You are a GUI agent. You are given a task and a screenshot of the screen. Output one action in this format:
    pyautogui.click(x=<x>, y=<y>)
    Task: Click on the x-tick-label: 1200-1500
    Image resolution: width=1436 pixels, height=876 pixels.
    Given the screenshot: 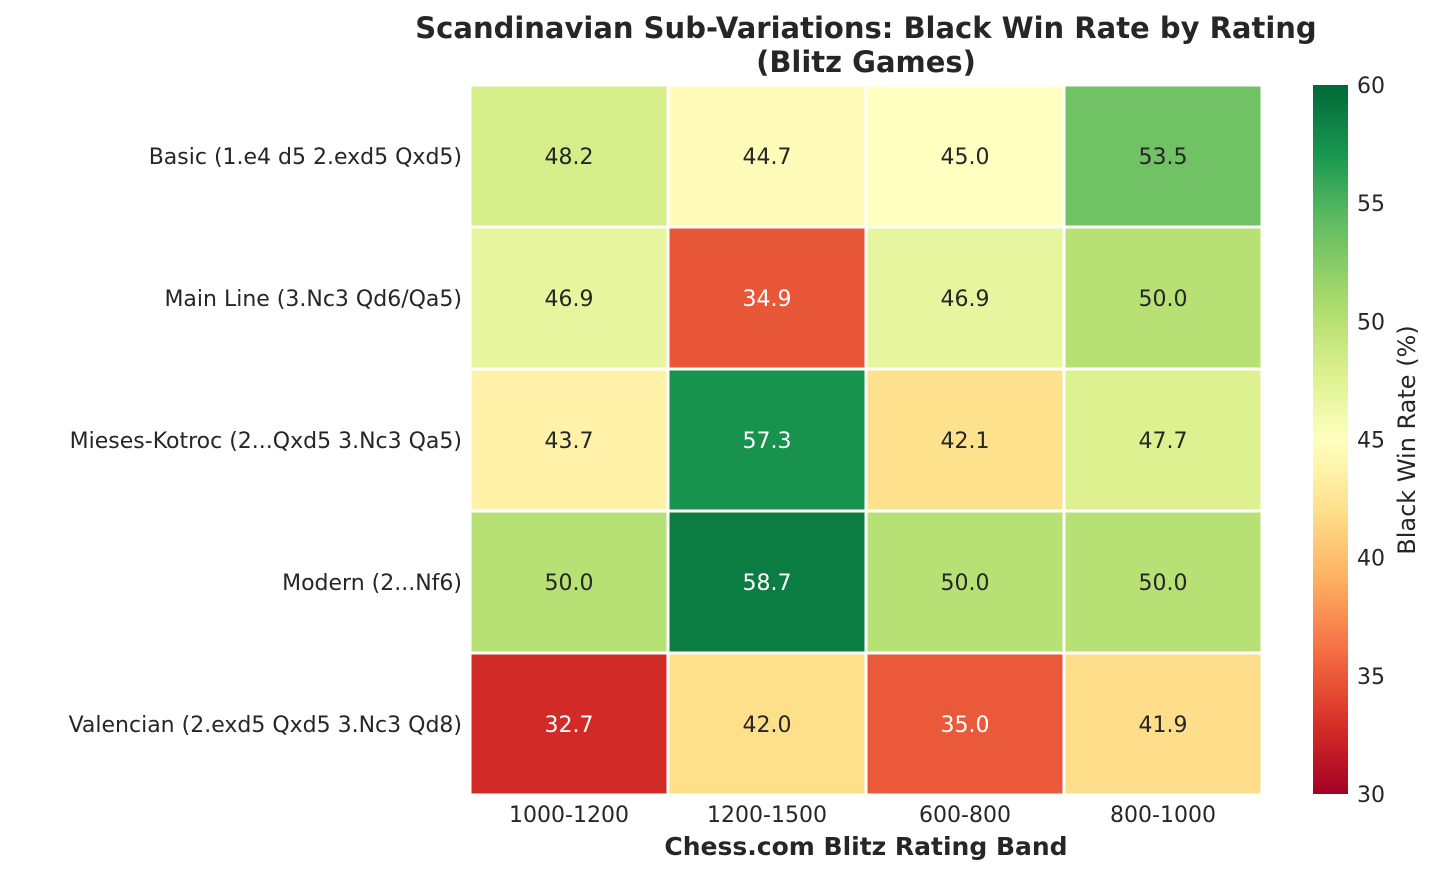 What is the action you would take?
    pyautogui.click(x=767, y=815)
    